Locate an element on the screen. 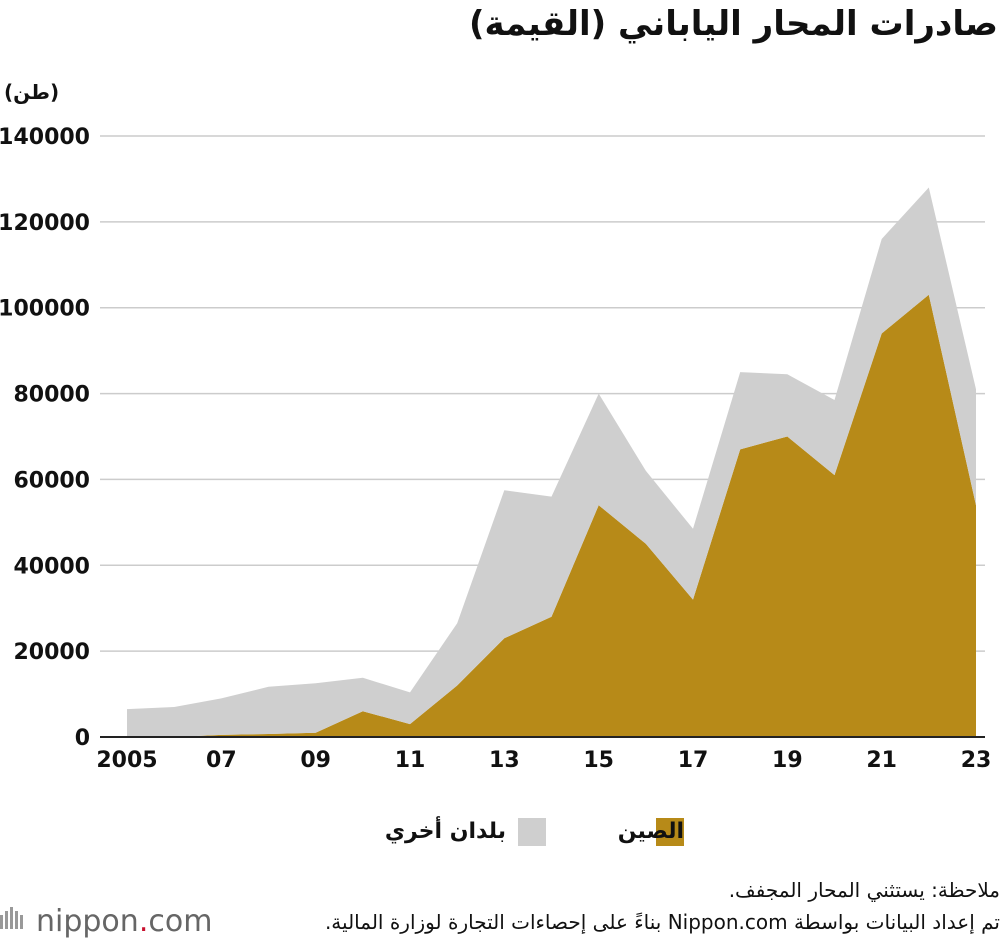 This screenshot has height=944, width=1000. legend: الصين بلدان أخري is located at coordinates (500, 834).